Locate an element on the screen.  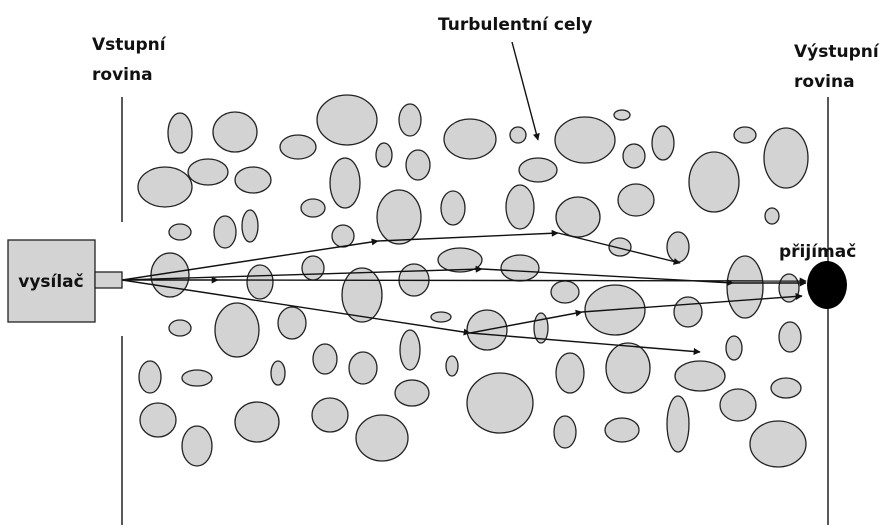
cells-label: Turbulentní cely is located at coordinates (515, 25).